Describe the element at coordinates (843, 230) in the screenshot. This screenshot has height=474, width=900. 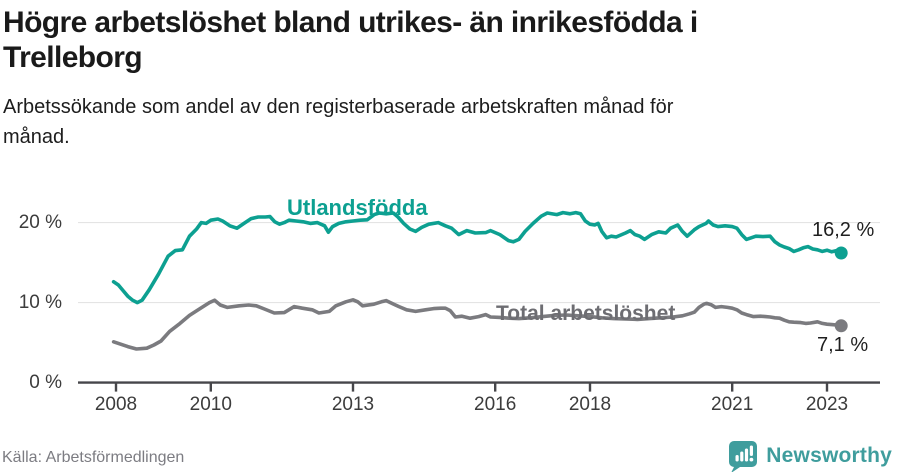
I see `end-value-label-utlandsfodda: 16,2 %` at that location.